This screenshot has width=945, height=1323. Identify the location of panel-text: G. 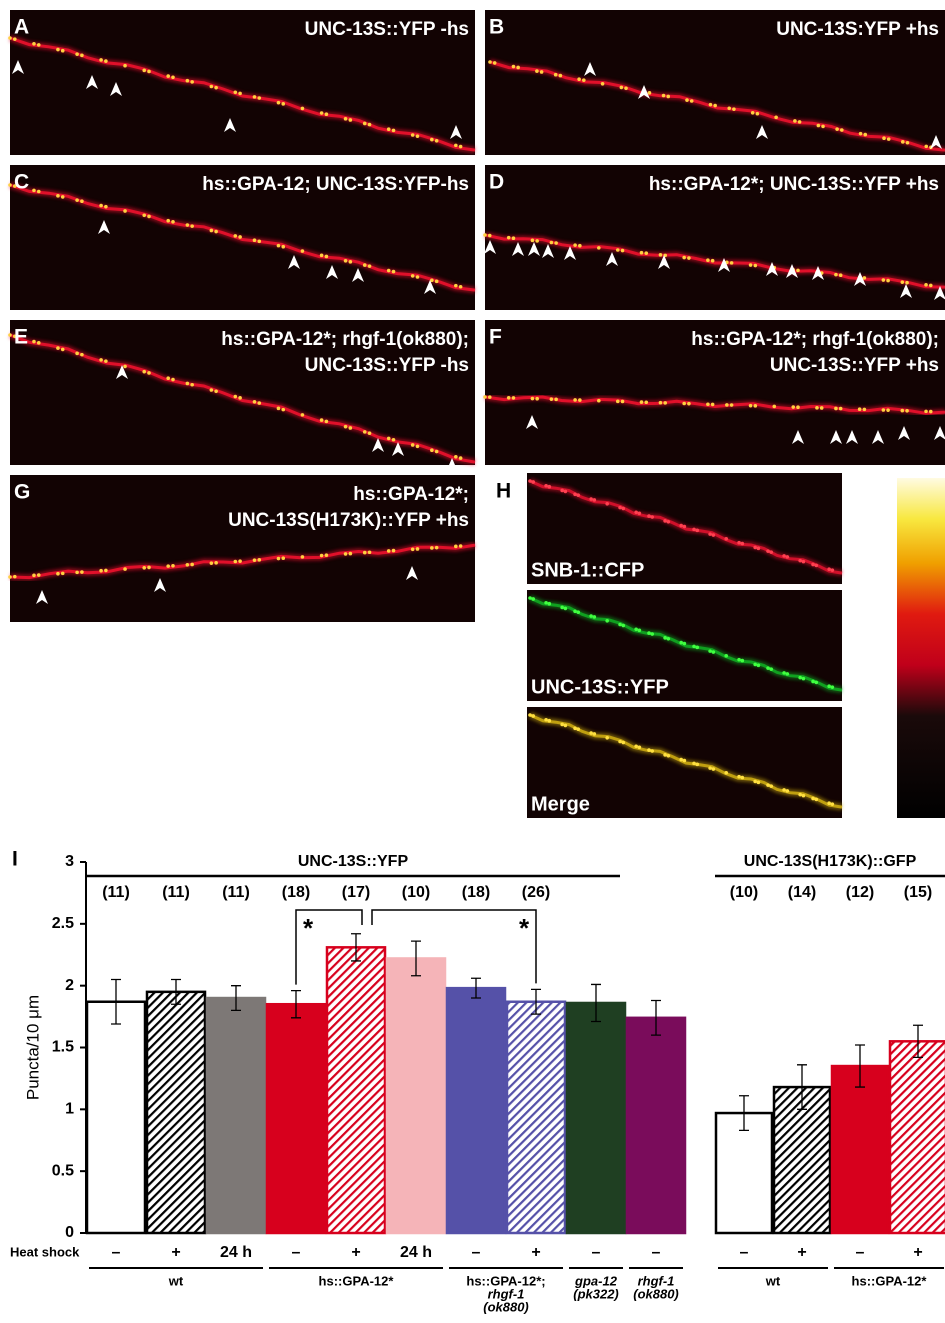
(22, 492).